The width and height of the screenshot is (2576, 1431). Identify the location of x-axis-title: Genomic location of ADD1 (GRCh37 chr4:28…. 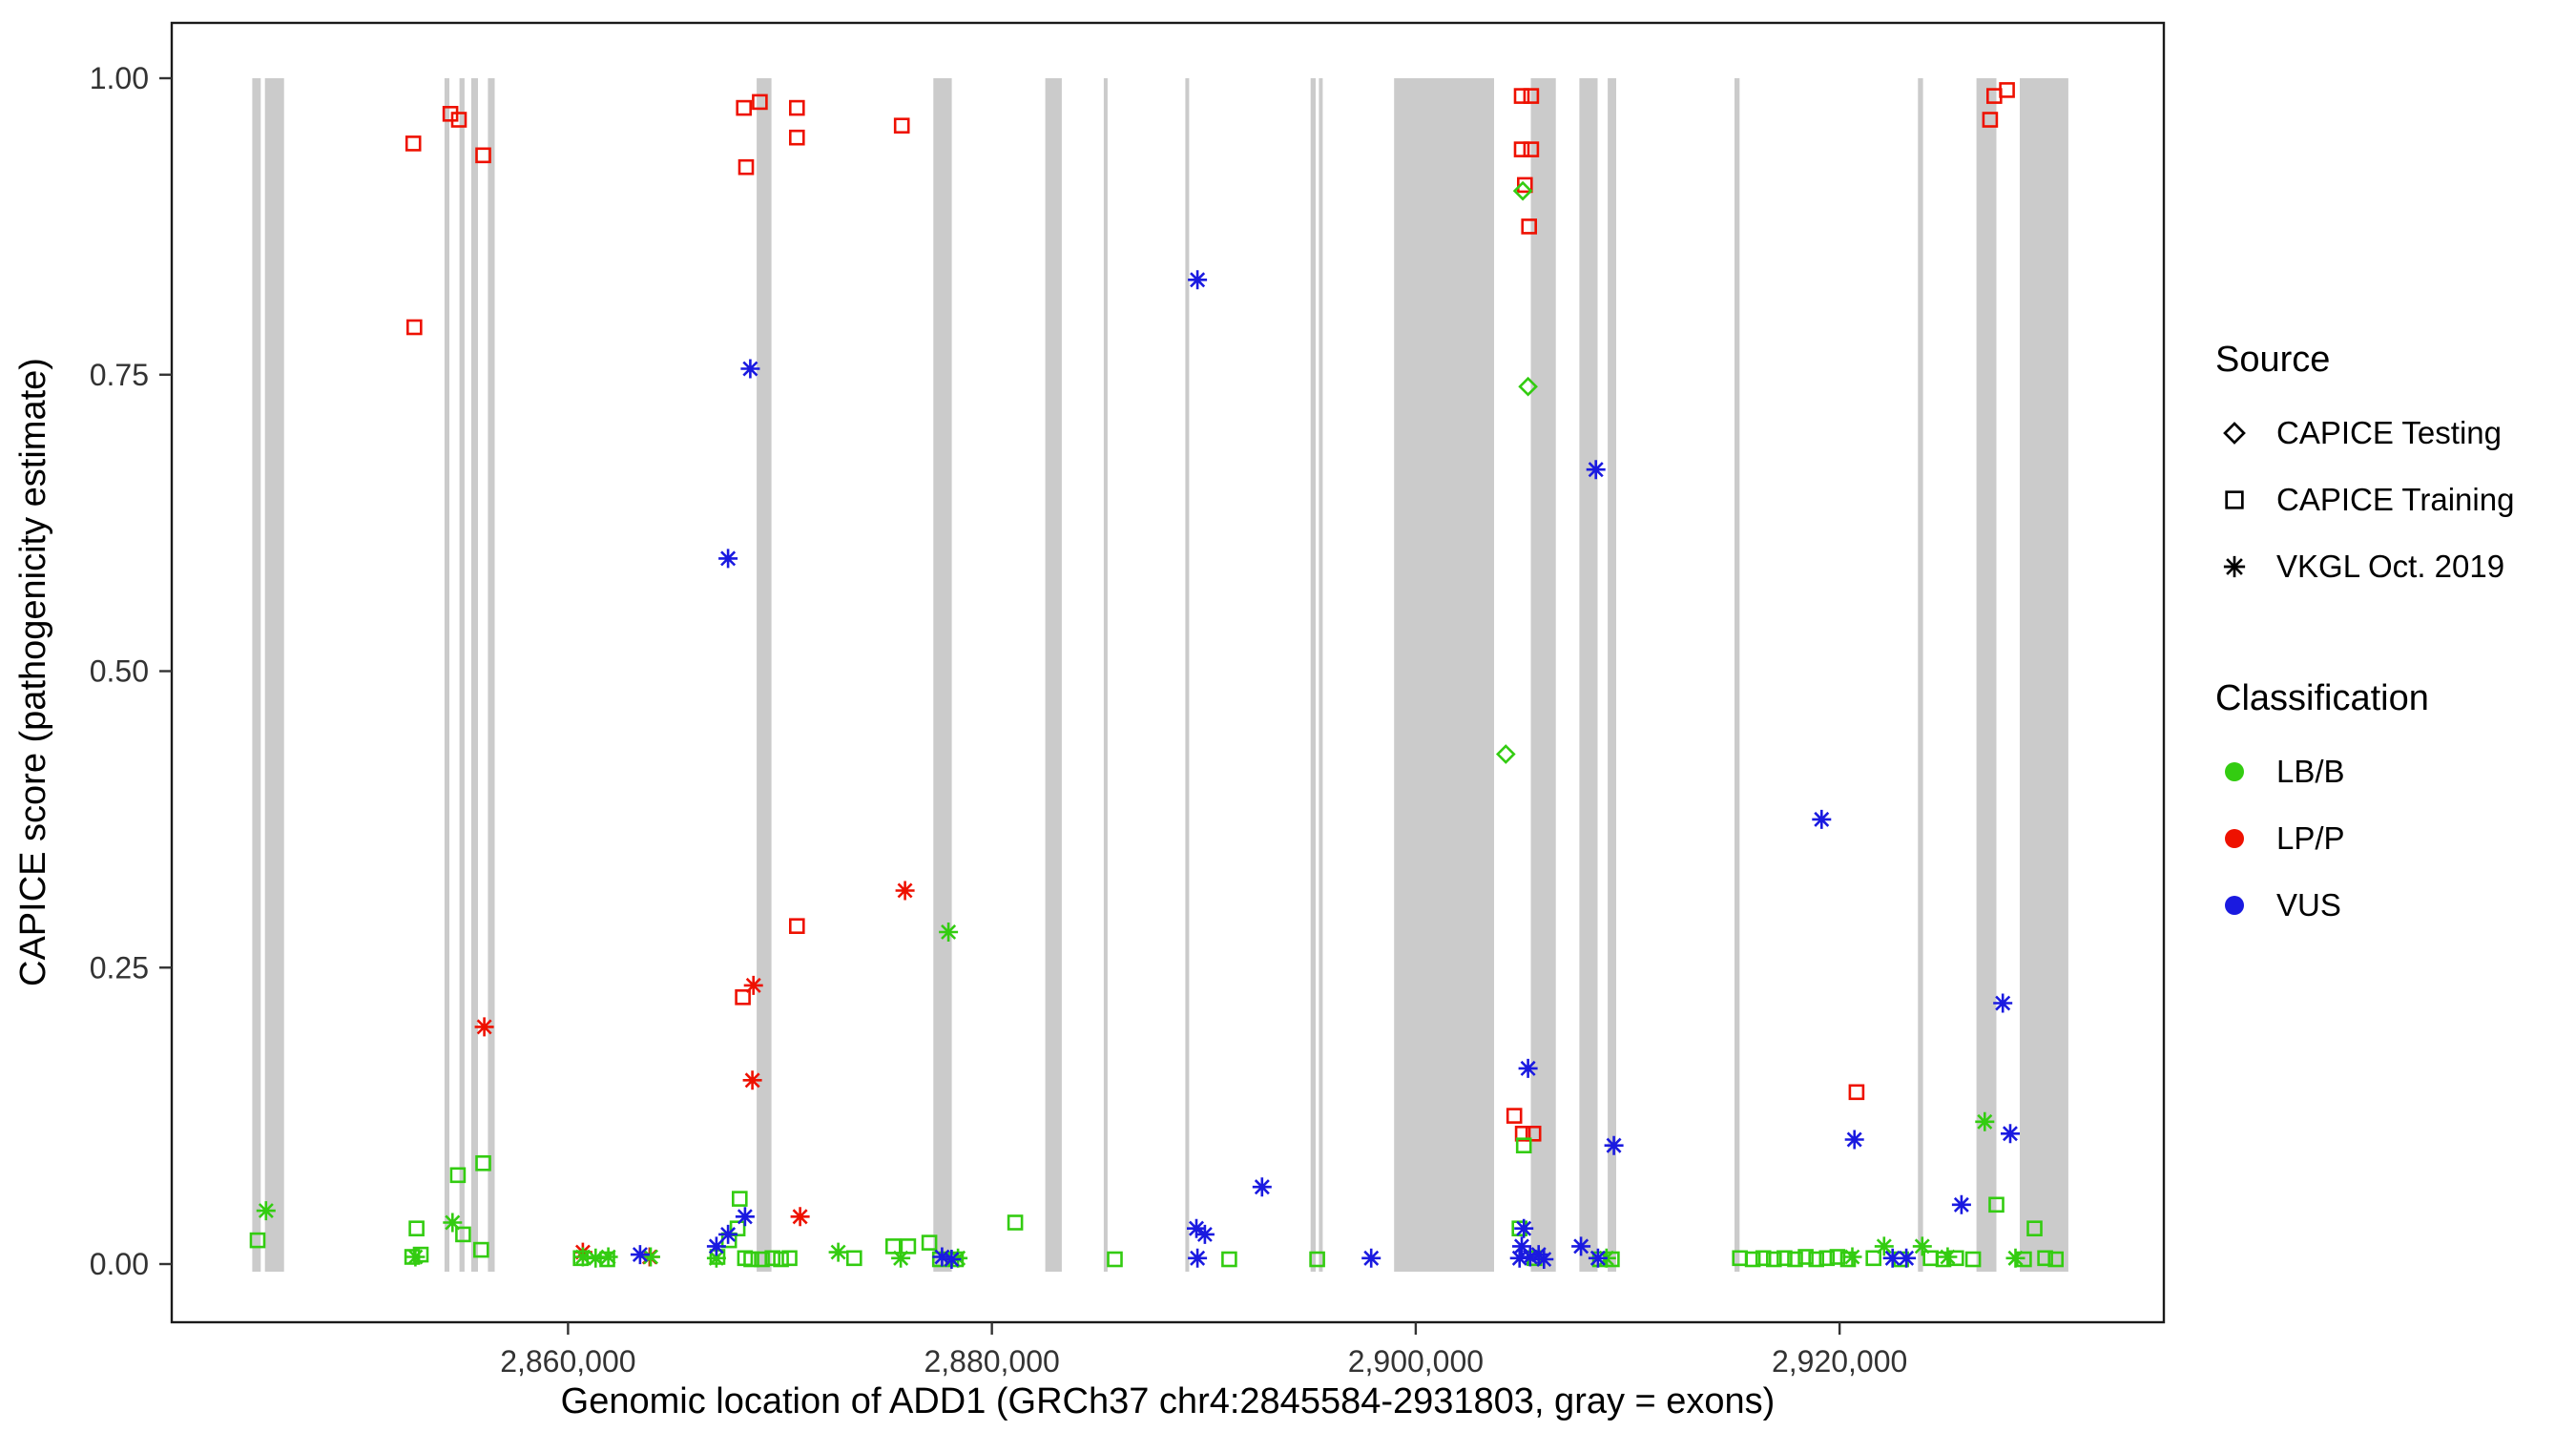
(1168, 1401).